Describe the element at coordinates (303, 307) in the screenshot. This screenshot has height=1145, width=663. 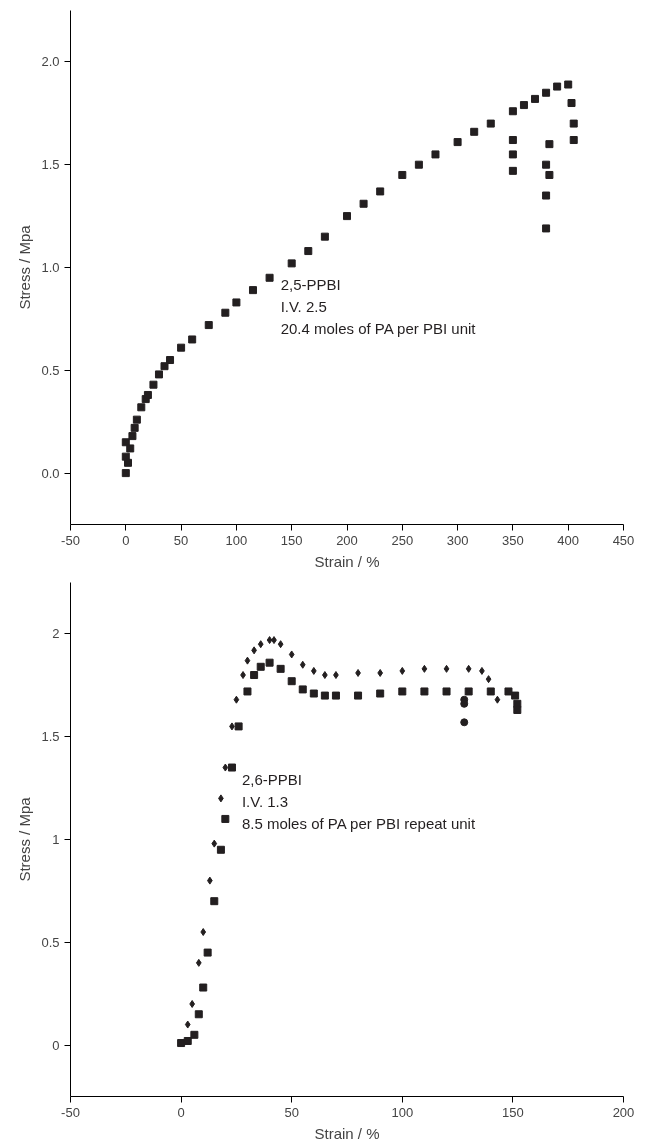
I see `annotation: I.V. 2.5` at that location.